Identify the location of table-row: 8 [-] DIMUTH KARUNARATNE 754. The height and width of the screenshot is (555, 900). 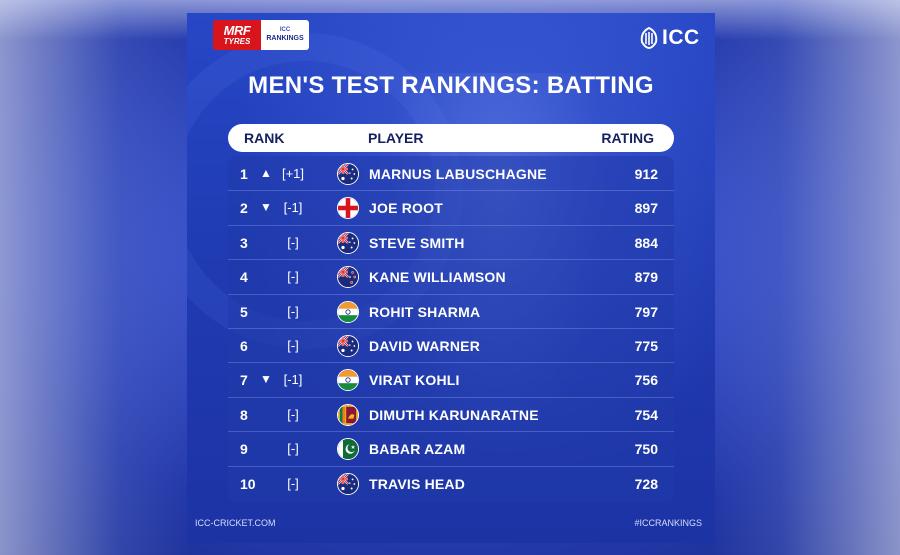
(451, 415).